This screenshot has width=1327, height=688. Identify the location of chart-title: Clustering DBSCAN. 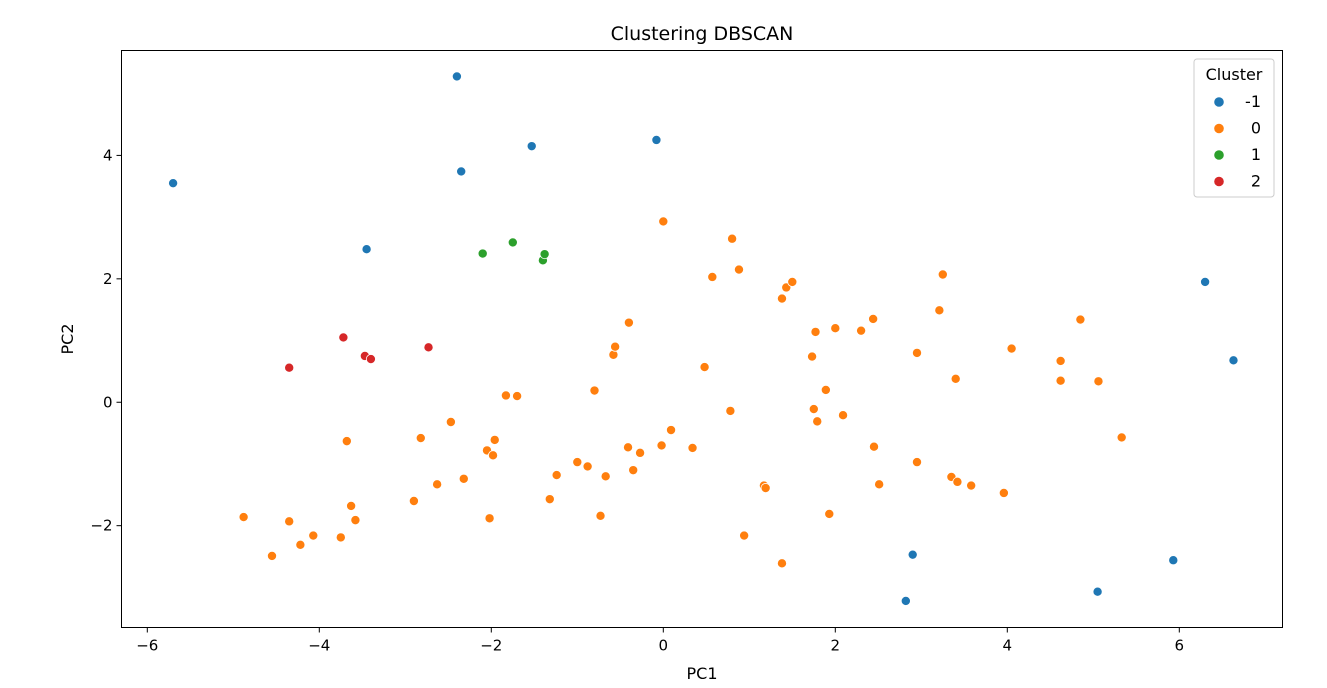
(702, 34).